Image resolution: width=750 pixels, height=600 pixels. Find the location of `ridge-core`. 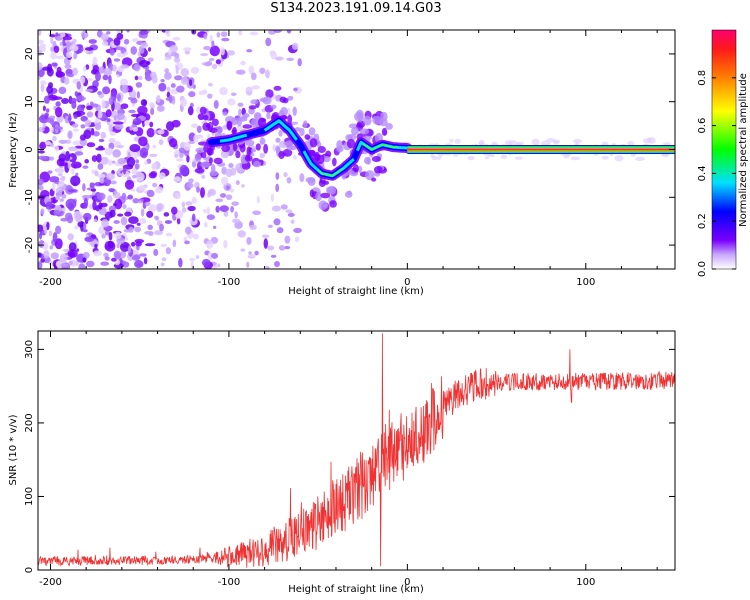

ridge-core is located at coordinates (280, 130).